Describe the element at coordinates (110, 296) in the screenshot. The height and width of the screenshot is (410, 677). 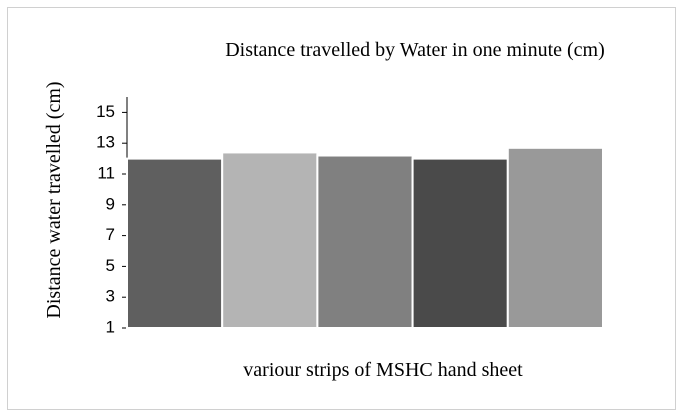
I see `y-tick-label: 3` at that location.